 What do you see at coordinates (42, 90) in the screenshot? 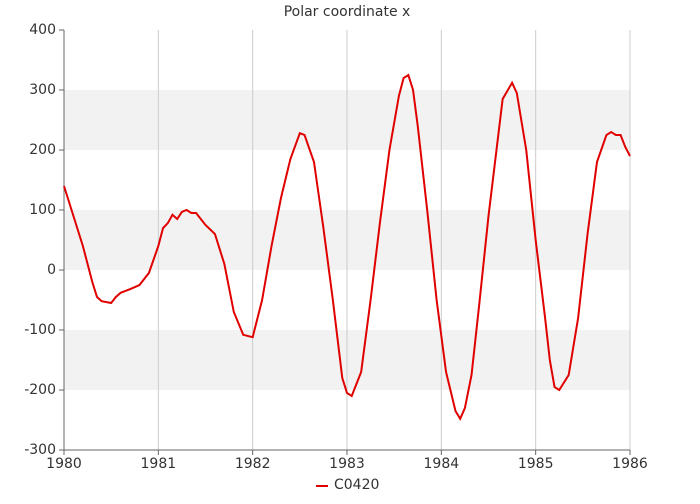
I see `y-tick-label: 300` at bounding box center [42, 90].